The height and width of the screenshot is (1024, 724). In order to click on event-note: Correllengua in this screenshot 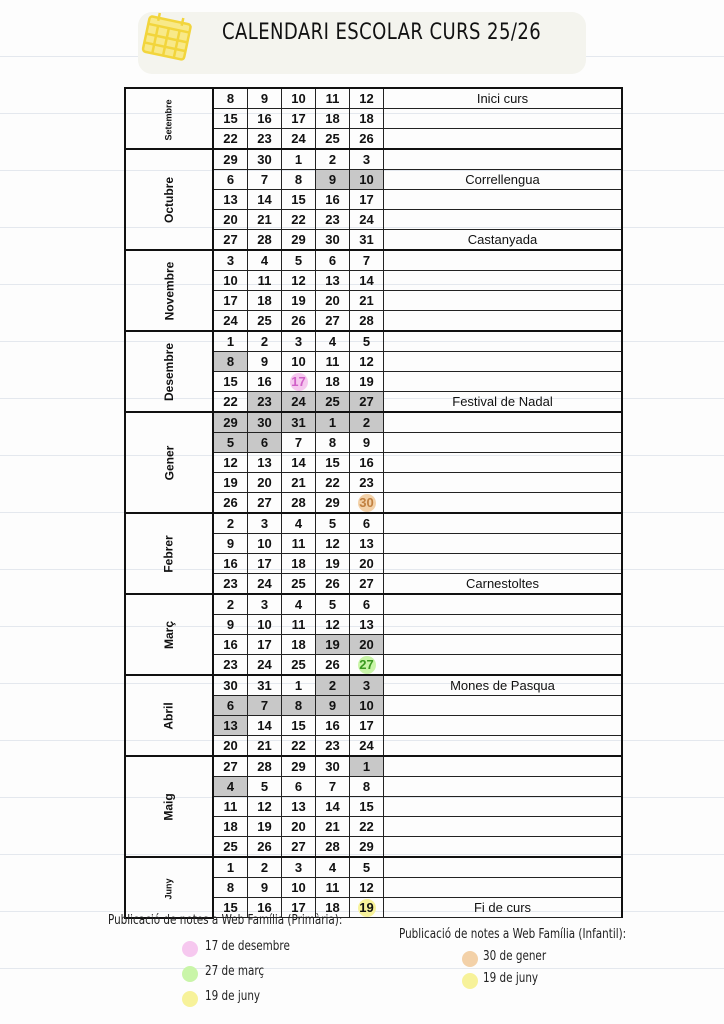, I will do `click(503, 179)`.